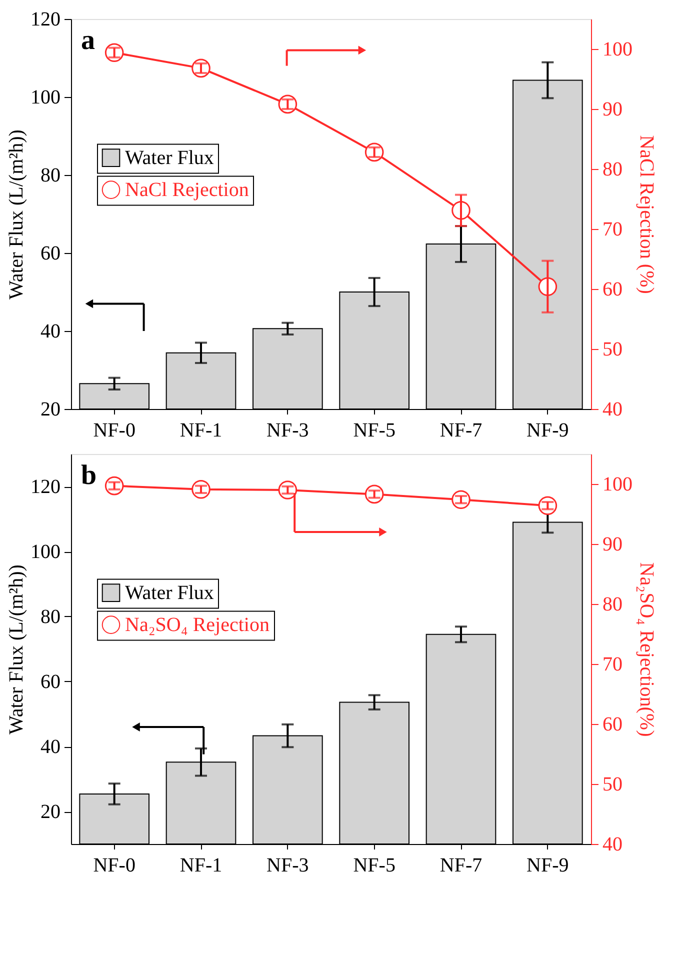  Describe the element at coordinates (647, 649) in the screenshot. I see `y2-axis-title: Na₂SO₄ Rejection(%)` at that location.